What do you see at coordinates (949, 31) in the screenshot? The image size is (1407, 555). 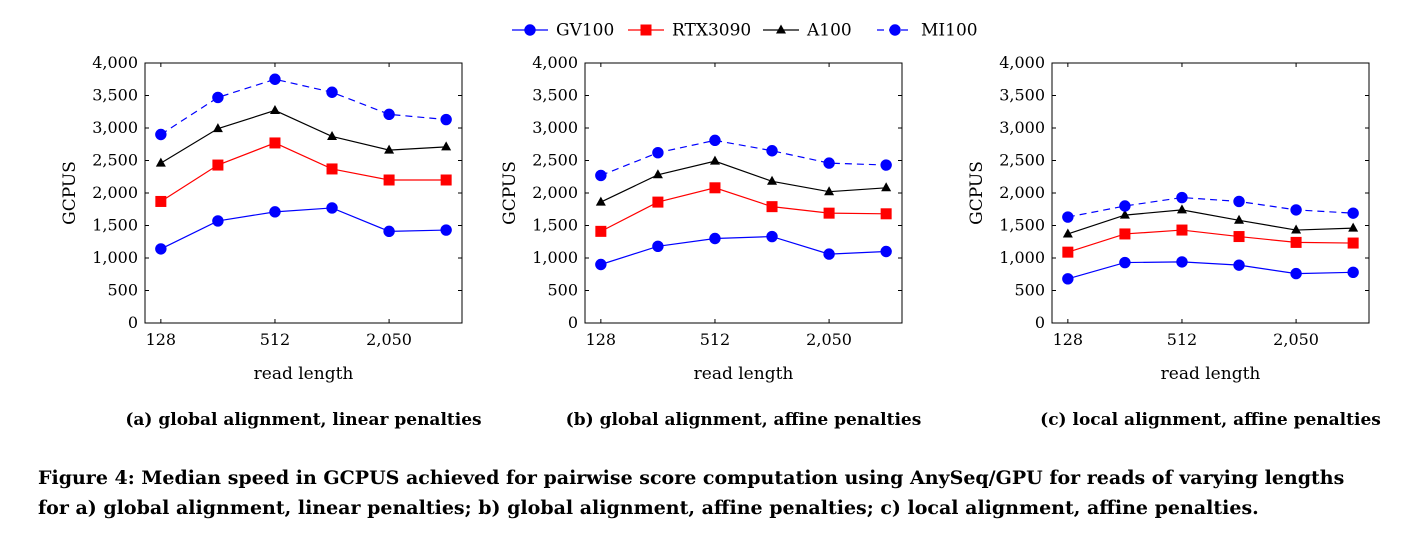 I see `legend-label-mi100: MI100` at bounding box center [949, 31].